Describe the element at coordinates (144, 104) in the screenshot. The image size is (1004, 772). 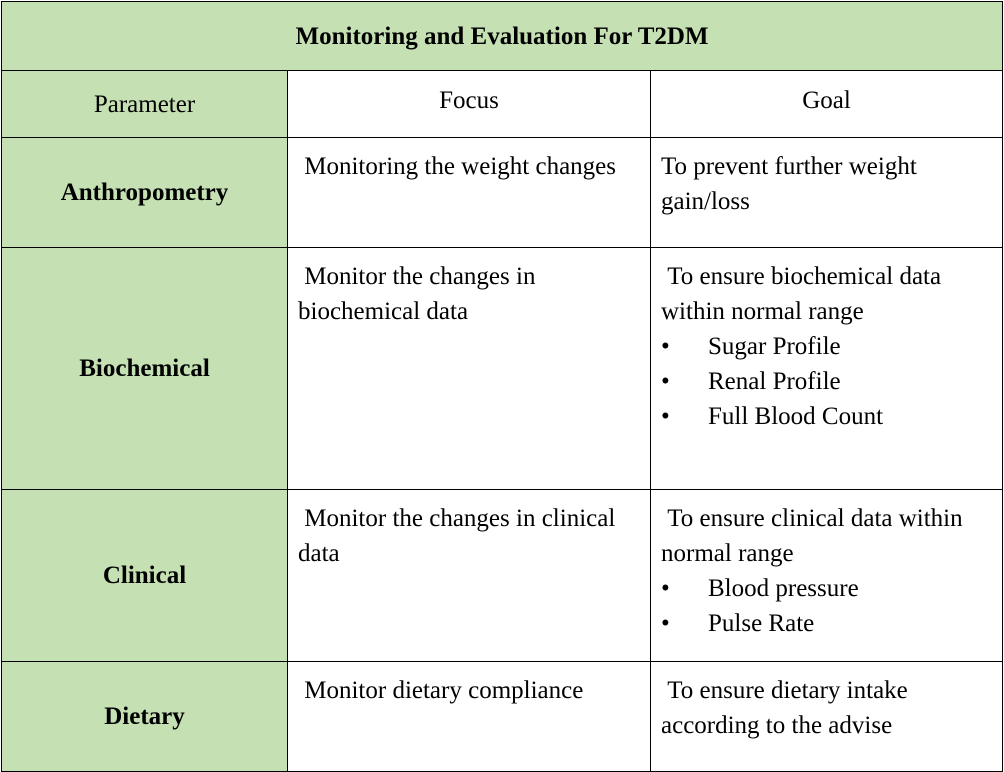
I see `header-parameter: Parameter` at that location.